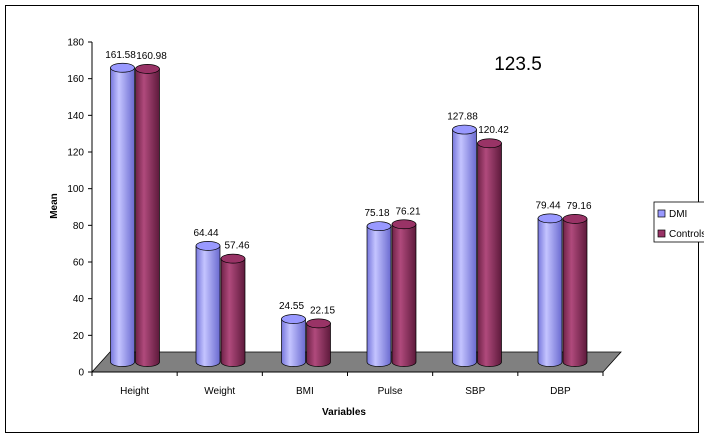 This screenshot has height=438, width=704. What do you see at coordinates (79, 226) in the screenshot?
I see `y-tick-label: 80` at bounding box center [79, 226].